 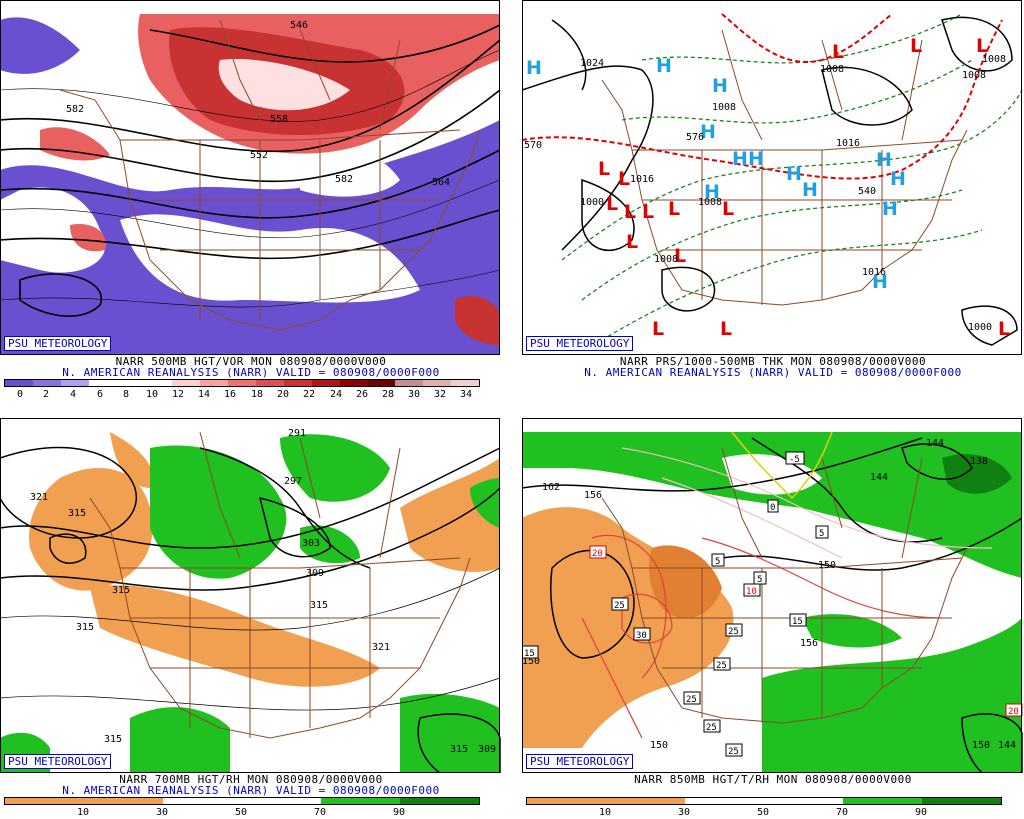 What do you see at coordinates (388, 394) in the screenshot?
I see `colorbar-tick: 28` at bounding box center [388, 394].